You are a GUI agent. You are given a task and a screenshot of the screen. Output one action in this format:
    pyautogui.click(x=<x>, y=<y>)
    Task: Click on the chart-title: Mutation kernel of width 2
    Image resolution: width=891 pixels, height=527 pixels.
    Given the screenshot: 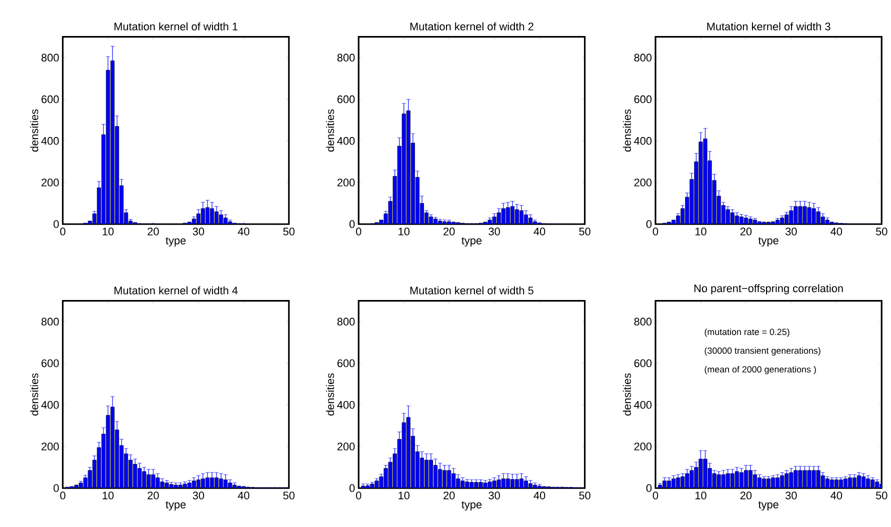 What is the action you would take?
    pyautogui.click(x=472, y=26)
    